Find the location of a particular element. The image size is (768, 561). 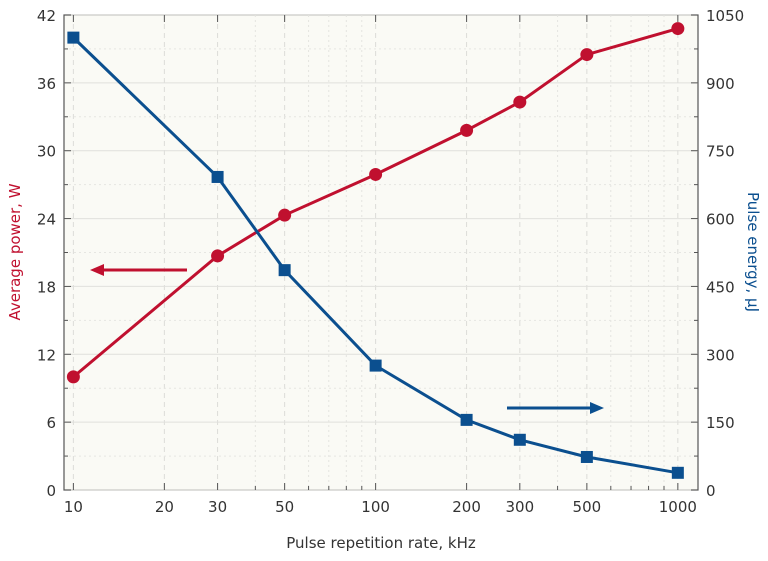

x-tick-label: 30 is located at coordinates (217, 507).